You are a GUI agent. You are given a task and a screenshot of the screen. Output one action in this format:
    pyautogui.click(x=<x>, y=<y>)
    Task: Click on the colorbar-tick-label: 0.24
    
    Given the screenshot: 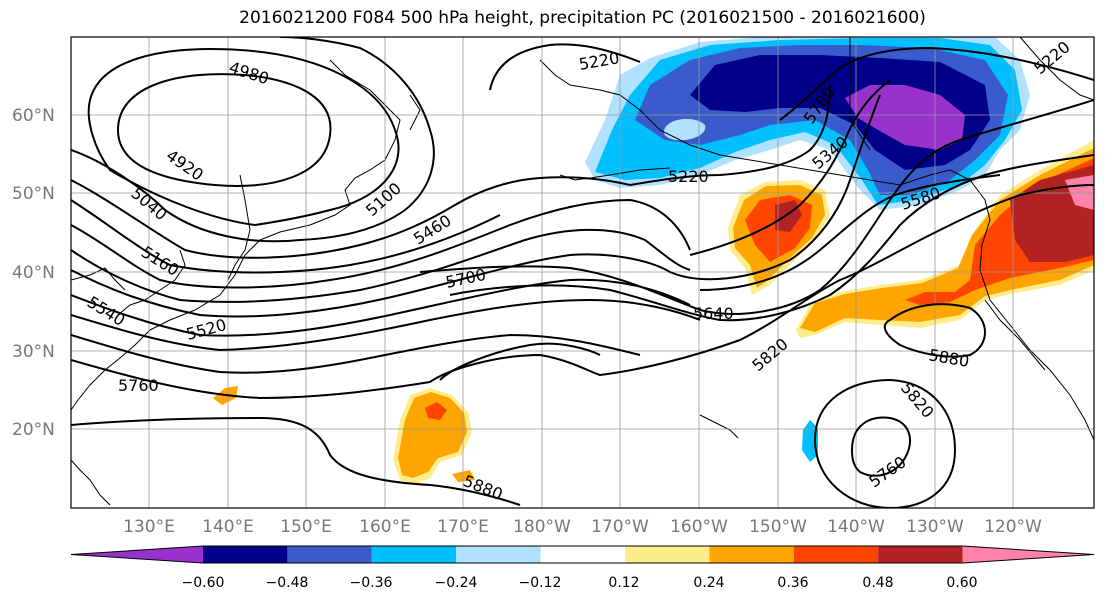 What is the action you would take?
    pyautogui.click(x=708, y=583)
    